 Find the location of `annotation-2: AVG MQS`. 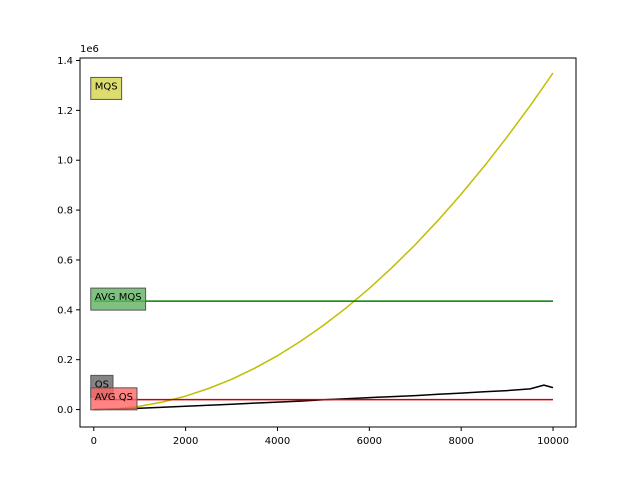

annotation-2: AVG MQS is located at coordinates (118, 299).